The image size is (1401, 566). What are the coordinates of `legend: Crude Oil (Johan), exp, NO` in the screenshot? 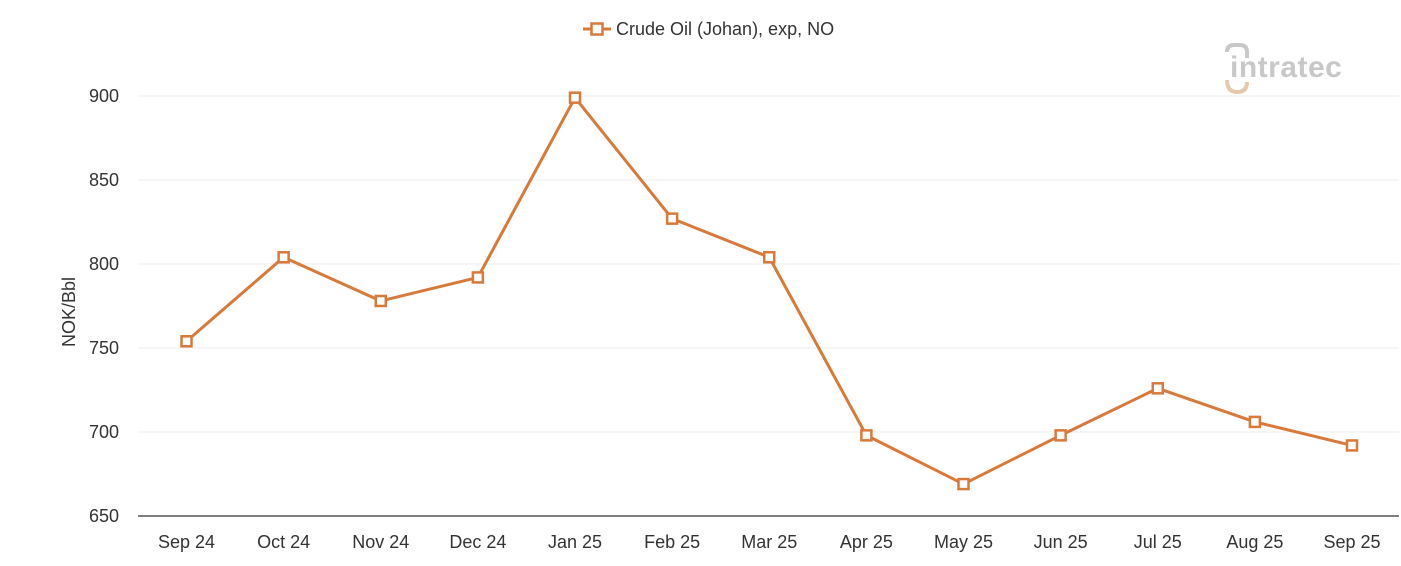 It's located at (708, 29).